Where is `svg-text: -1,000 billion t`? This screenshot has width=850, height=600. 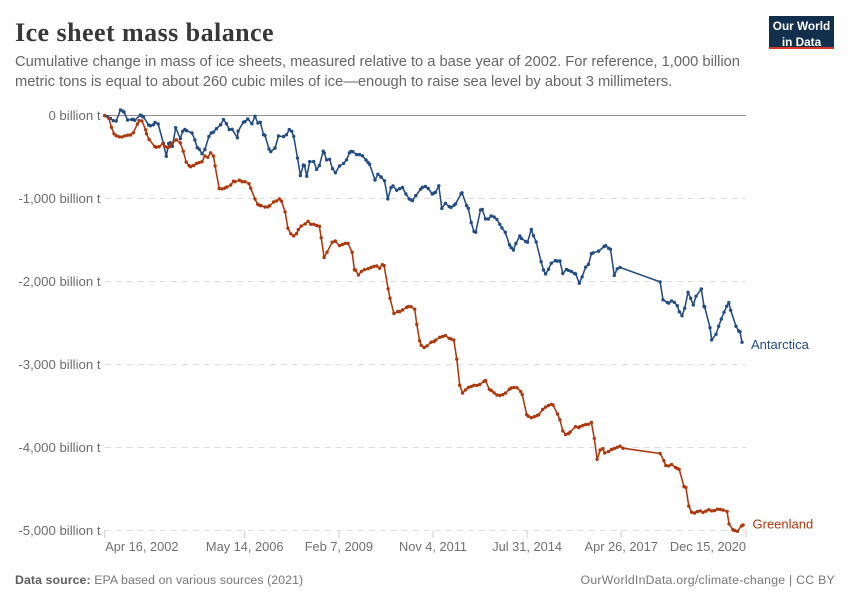
svg-text: -1,000 billion t is located at coordinates (59, 198).